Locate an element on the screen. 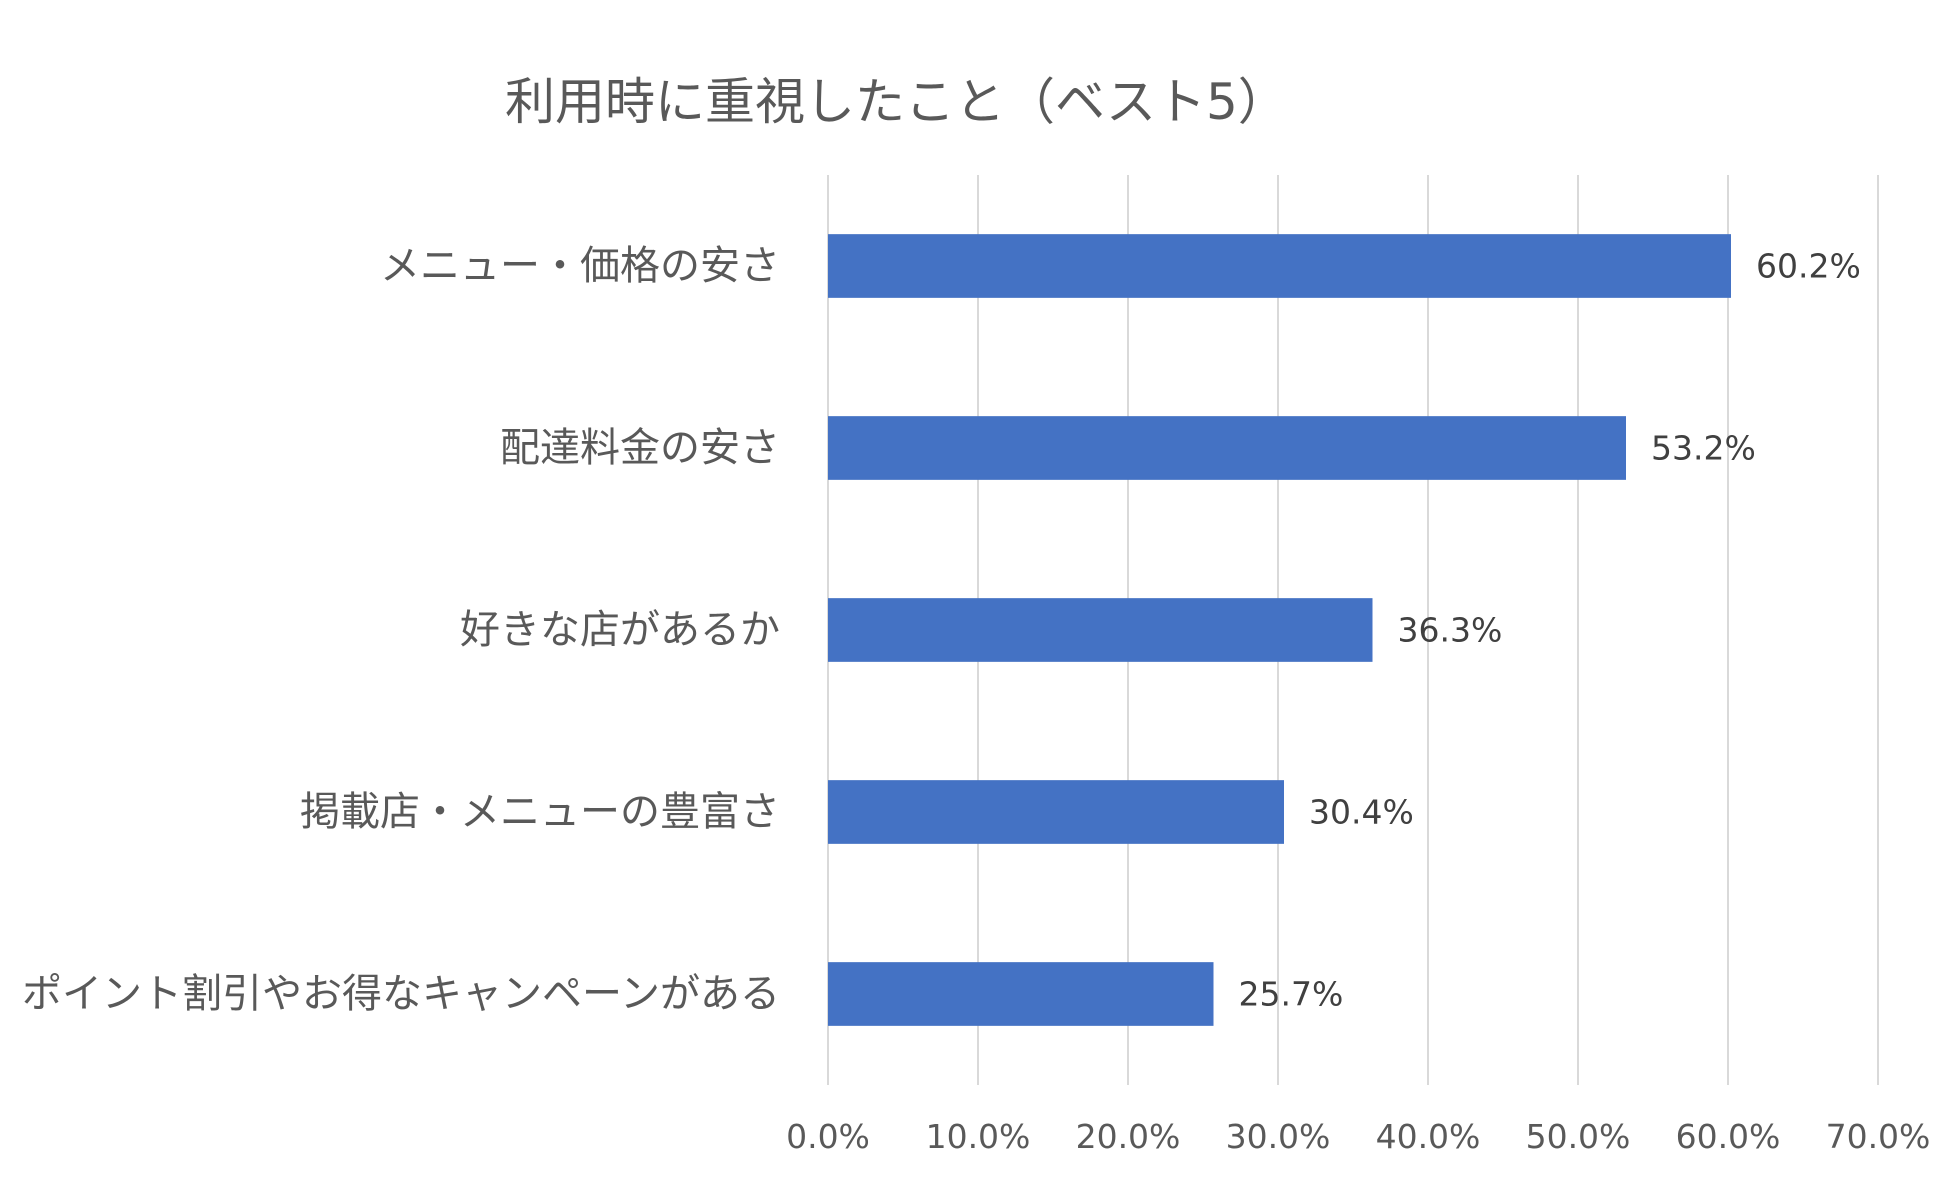 The image size is (1950, 1196). x-tick-label: 50.0% is located at coordinates (1578, 1136).